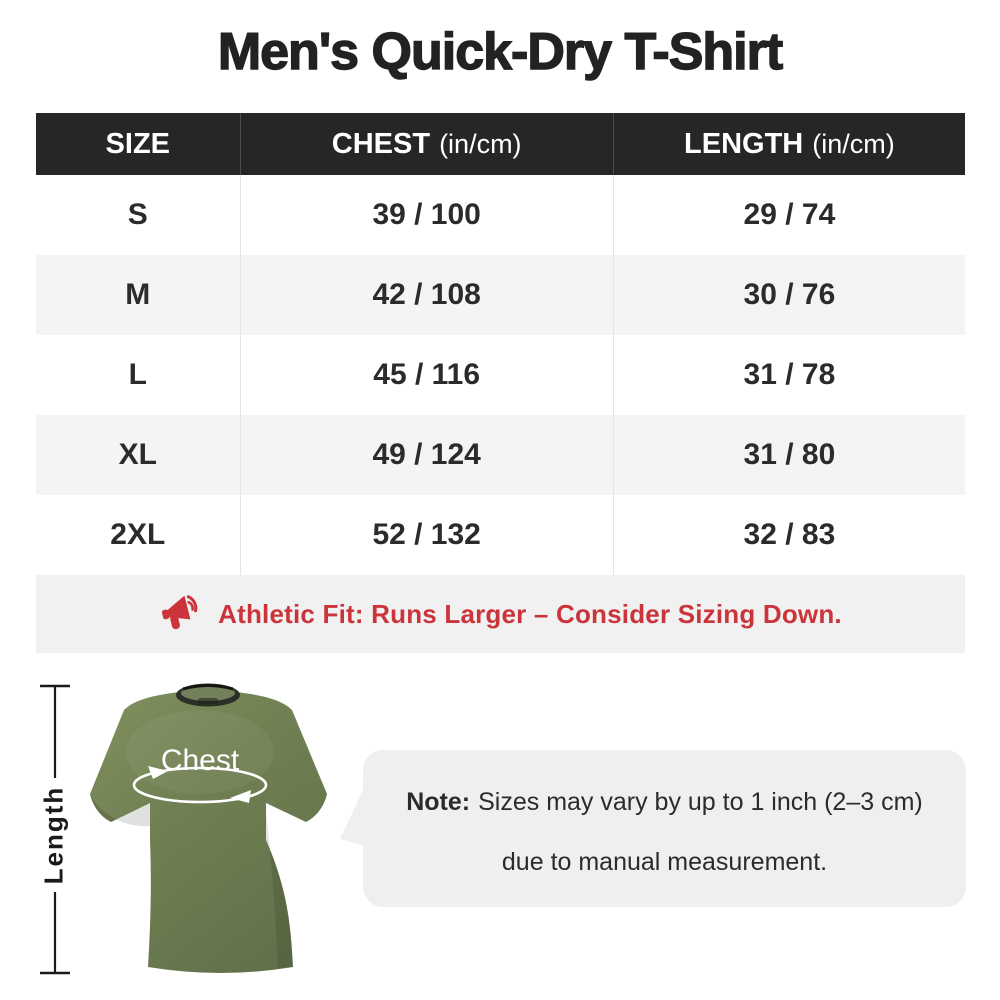 This screenshot has width=1000, height=1000. Describe the element at coordinates (158, 772) in the screenshot. I see `chest-arrowhead-left` at that location.